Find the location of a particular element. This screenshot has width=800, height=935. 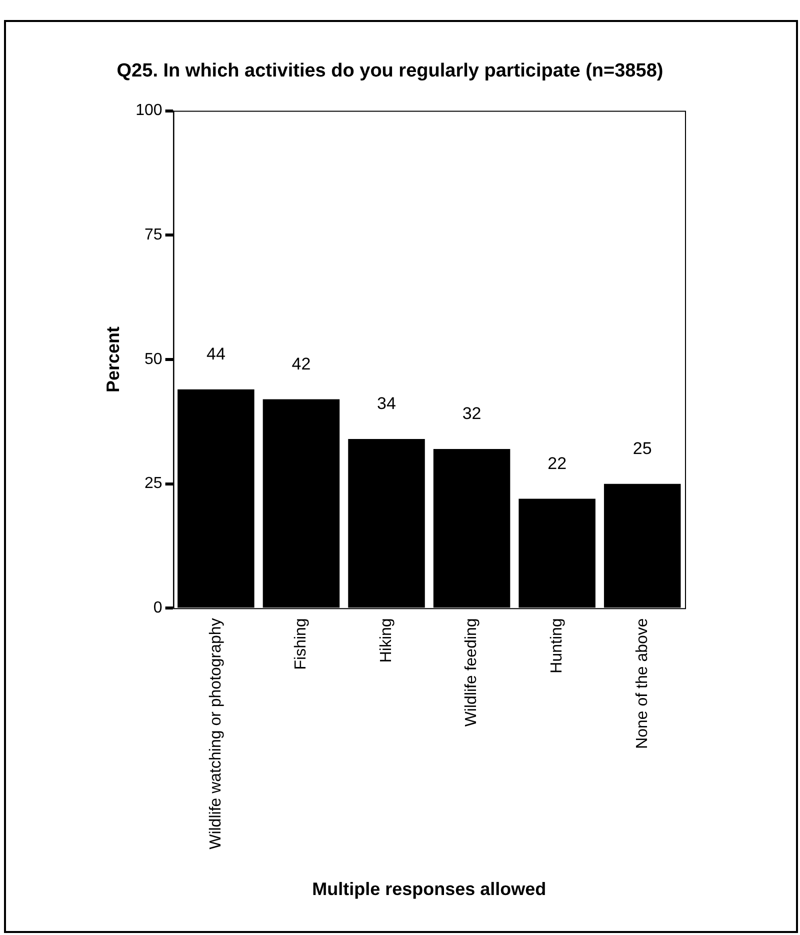

x-tick-label: Hiking is located at coordinates (386, 640).